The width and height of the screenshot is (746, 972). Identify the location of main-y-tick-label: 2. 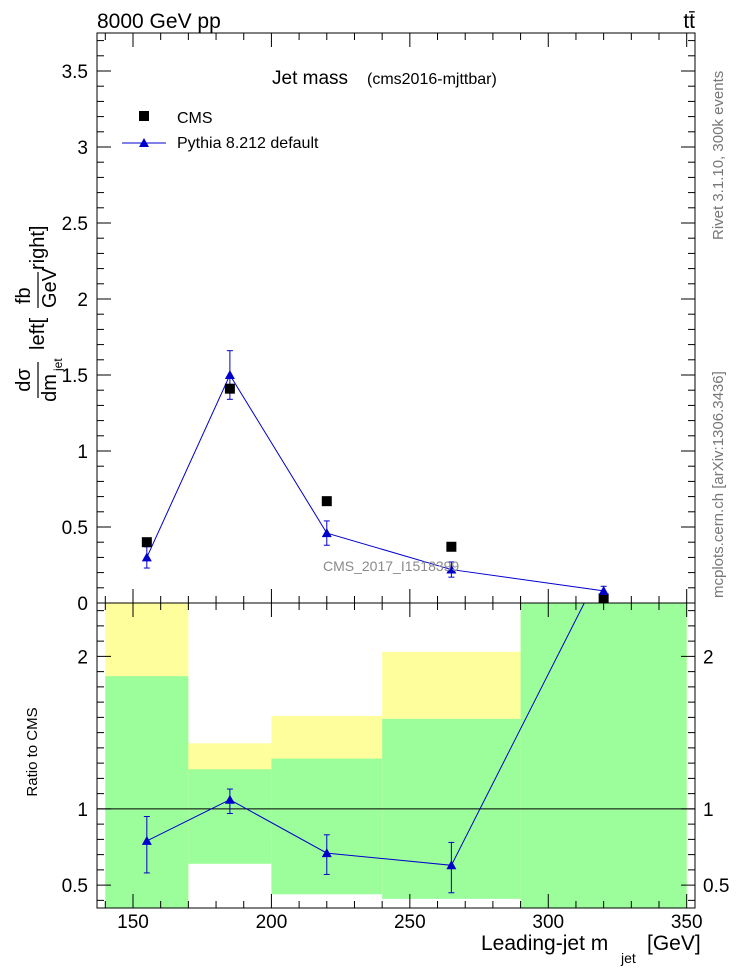
(82, 300).